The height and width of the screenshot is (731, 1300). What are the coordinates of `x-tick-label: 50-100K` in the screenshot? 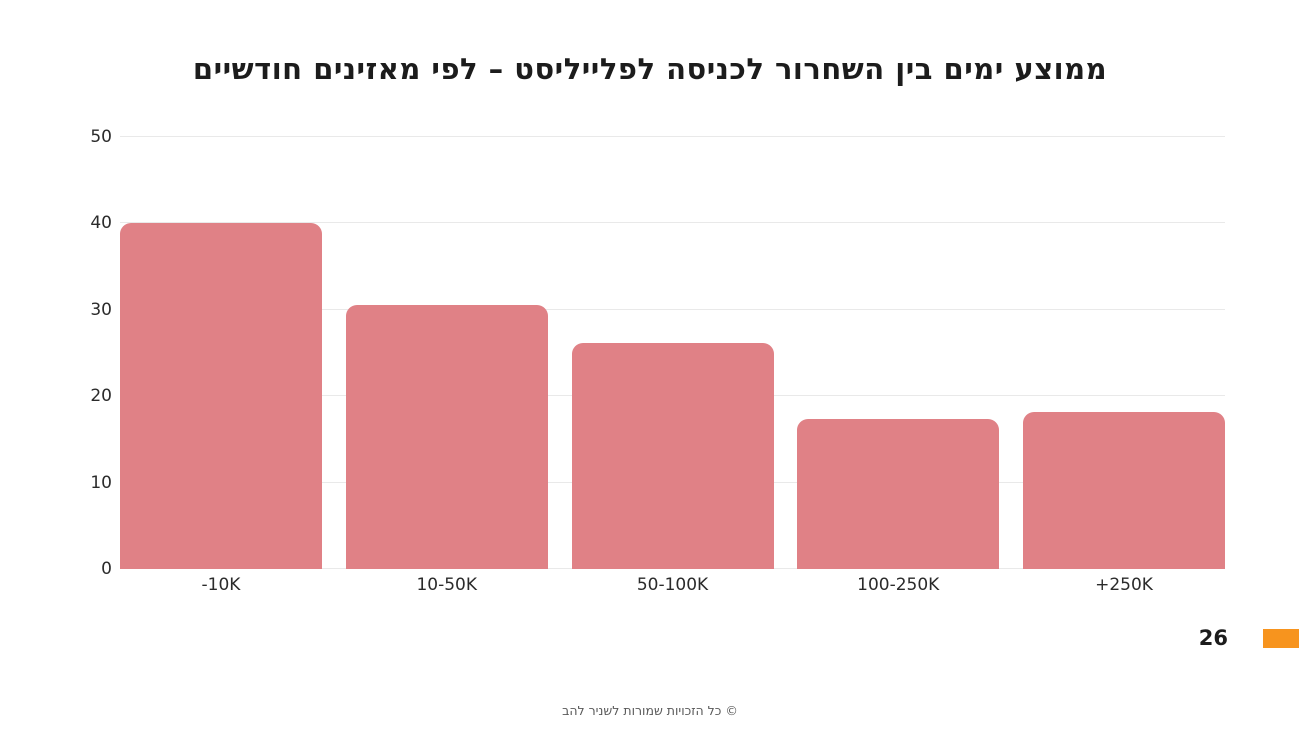 It's located at (672, 585).